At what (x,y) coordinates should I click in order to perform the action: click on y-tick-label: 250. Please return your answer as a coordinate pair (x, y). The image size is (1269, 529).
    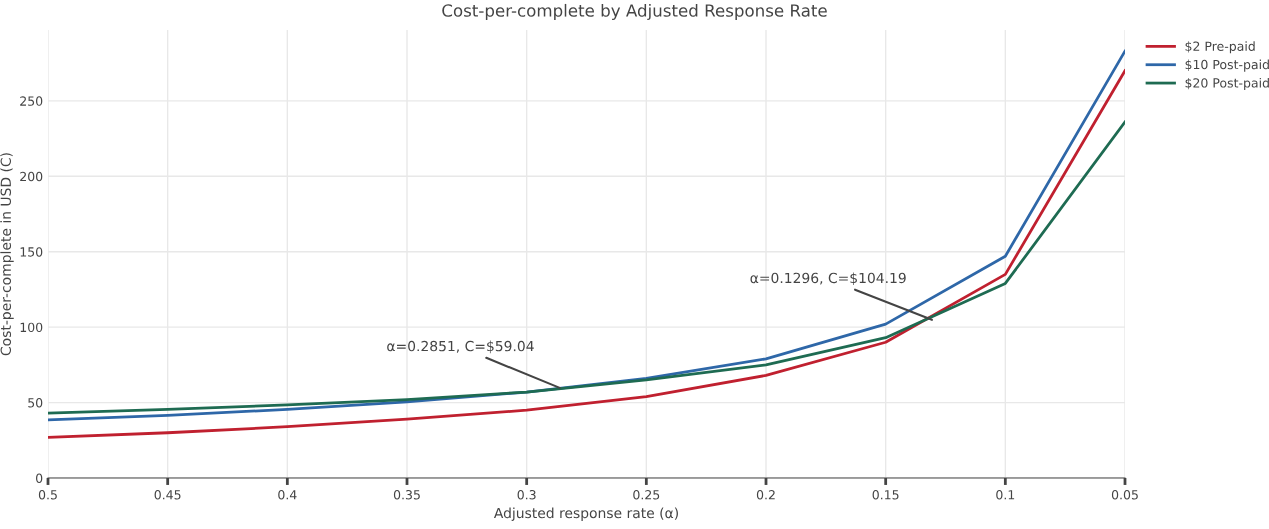
    Looking at the image, I should click on (31, 101).